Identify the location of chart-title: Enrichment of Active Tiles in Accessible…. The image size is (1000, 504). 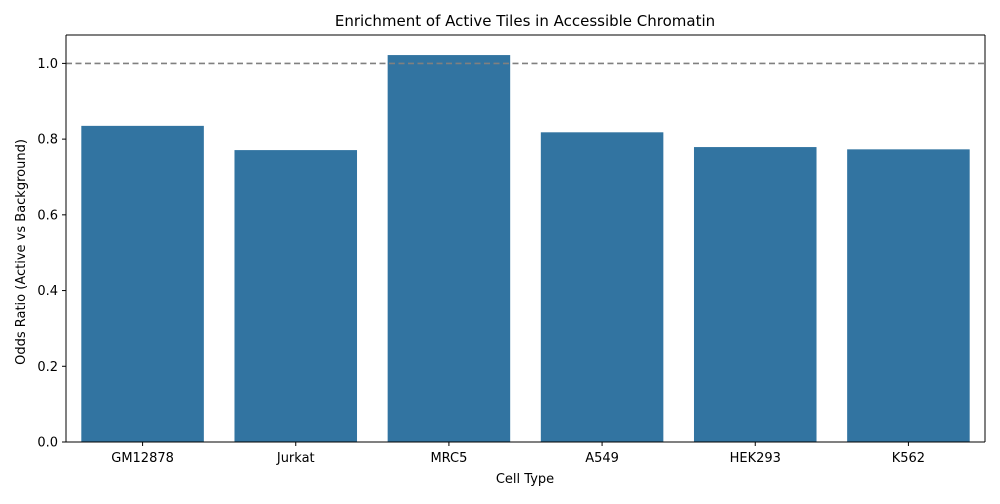
(525, 21).